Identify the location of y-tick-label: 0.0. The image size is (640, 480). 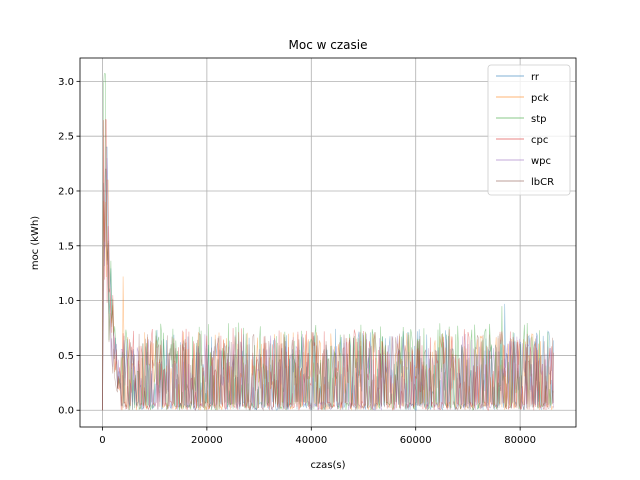
(66, 411).